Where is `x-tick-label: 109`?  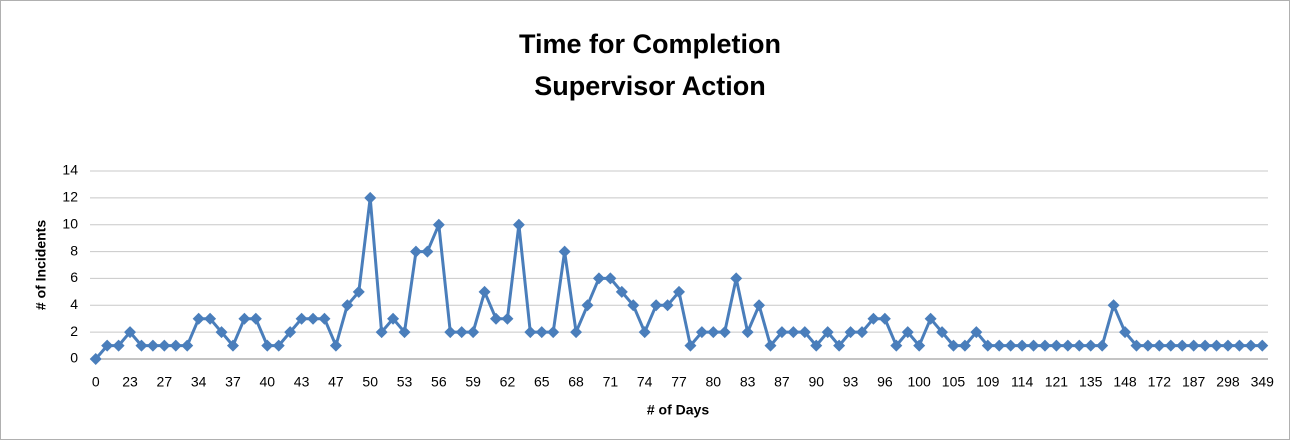
x-tick-label: 109 is located at coordinates (988, 382).